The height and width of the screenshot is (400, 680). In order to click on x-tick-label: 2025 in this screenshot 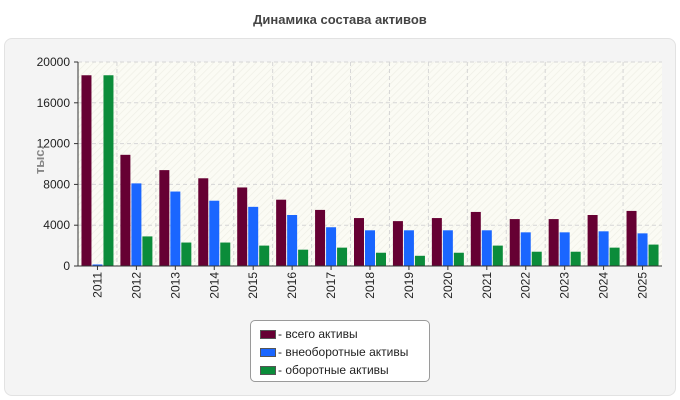, I will do `click(643, 285)`.